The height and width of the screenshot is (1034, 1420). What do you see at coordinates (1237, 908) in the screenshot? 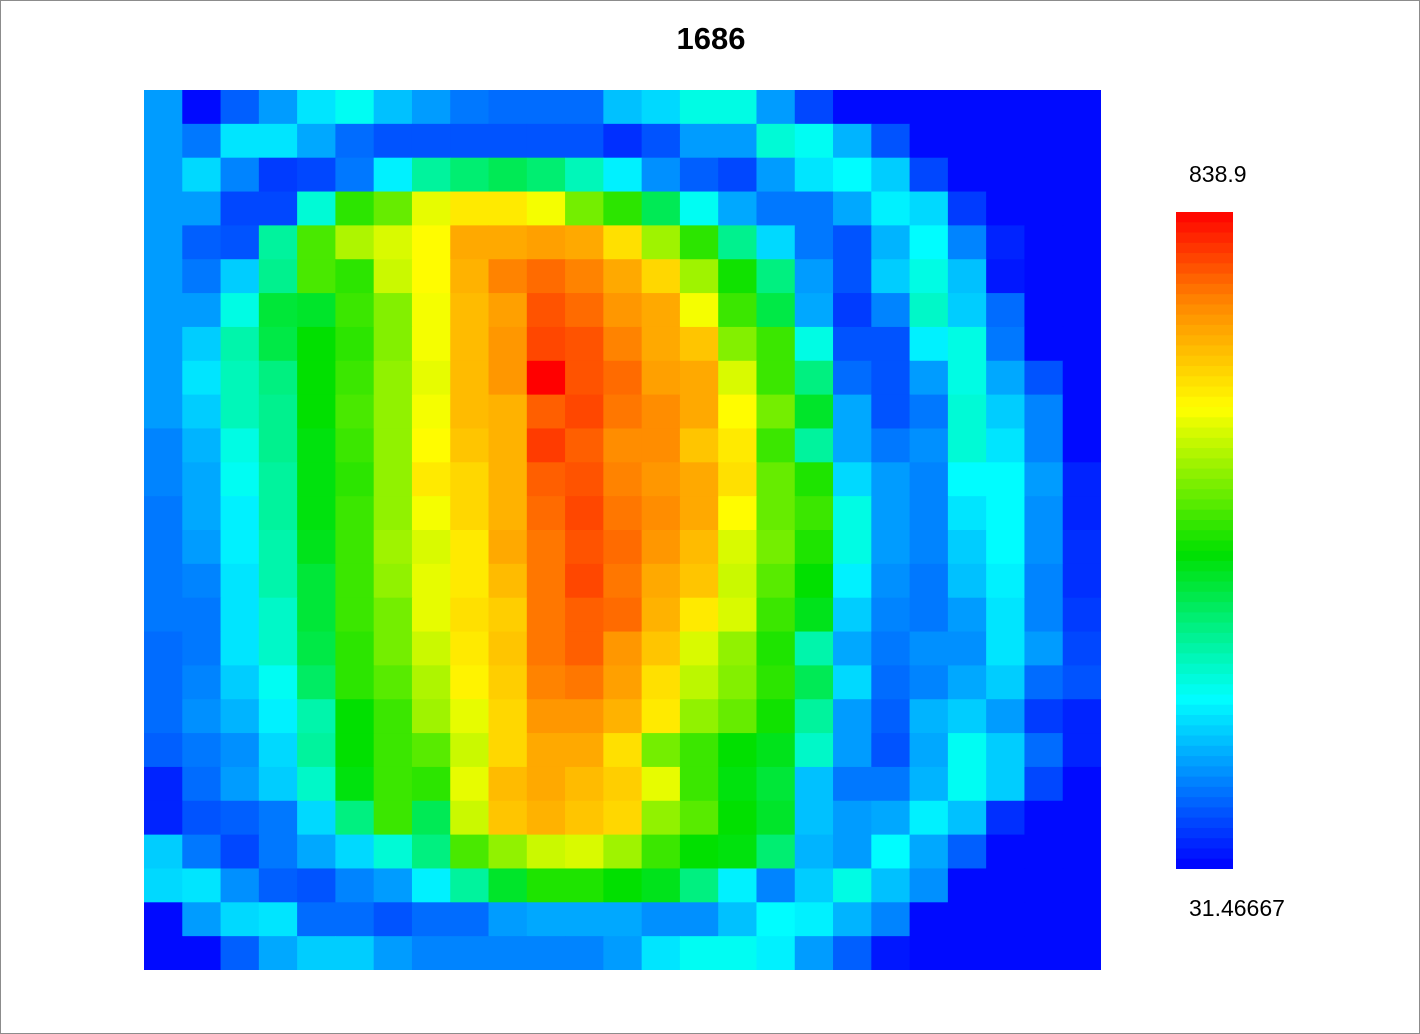
I see `colorbar-min-label: 31.46667` at bounding box center [1237, 908].